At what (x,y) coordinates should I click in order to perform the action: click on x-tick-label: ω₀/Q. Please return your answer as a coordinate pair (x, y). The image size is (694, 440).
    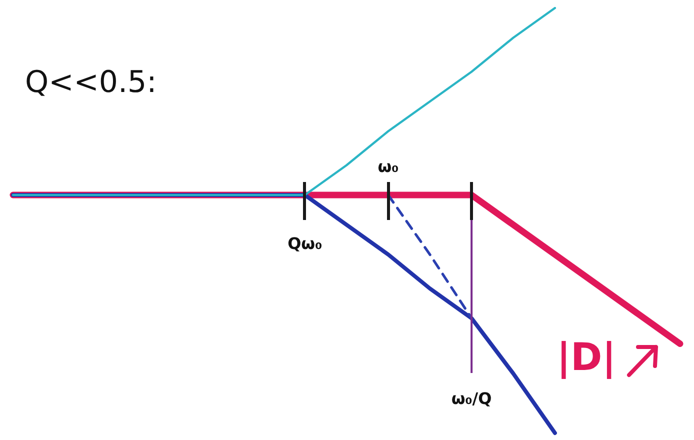
    Looking at the image, I should click on (471, 398).